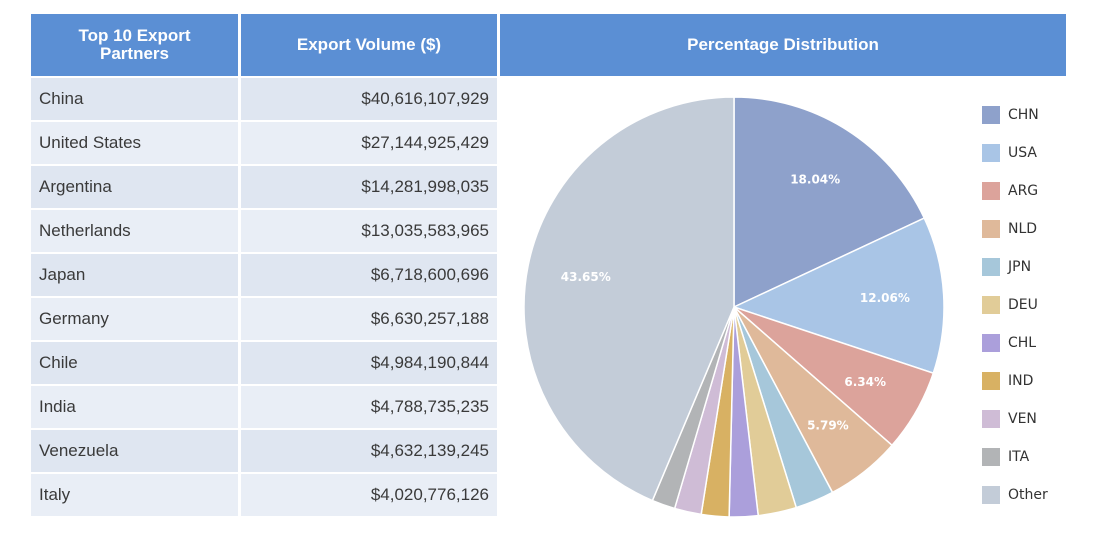 The image size is (1114, 540). What do you see at coordinates (134, 319) in the screenshot?
I see `partner-name: Germany` at bounding box center [134, 319].